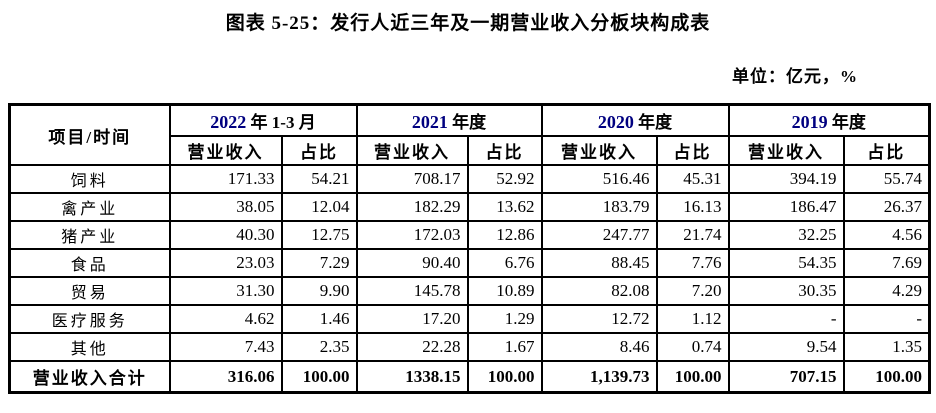  Describe the element at coordinates (225, 235) in the screenshot. I see `cell: 40.30` at that location.